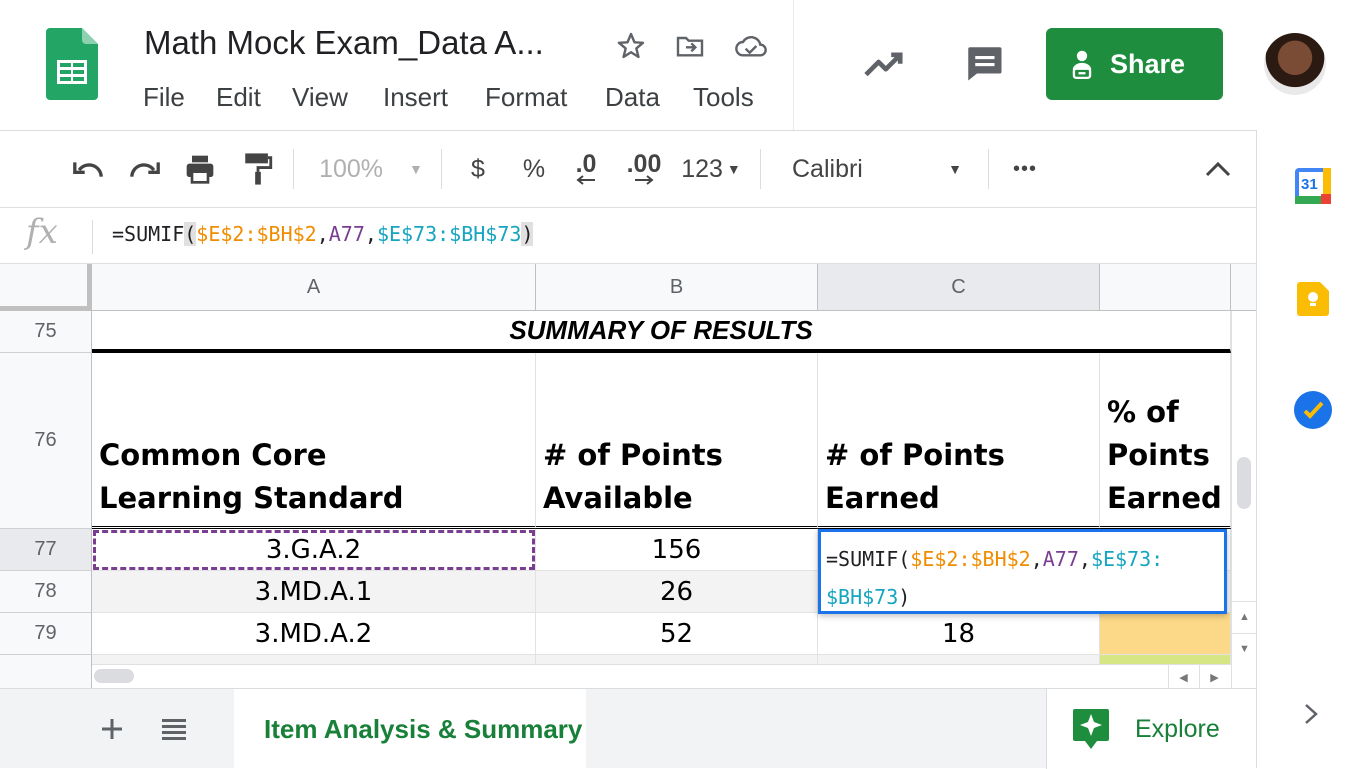 The width and height of the screenshot is (1366, 769). What do you see at coordinates (1243, 287) in the screenshot?
I see `column-header-filler` at bounding box center [1243, 287].